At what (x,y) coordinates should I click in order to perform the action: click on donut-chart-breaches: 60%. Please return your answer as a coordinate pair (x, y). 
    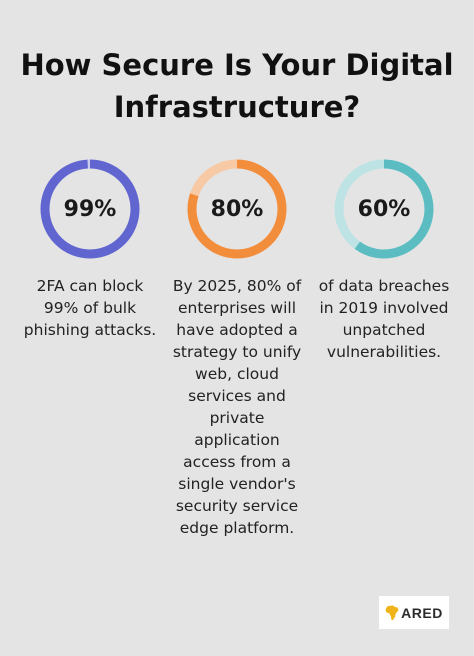
    Looking at the image, I should click on (384, 209).